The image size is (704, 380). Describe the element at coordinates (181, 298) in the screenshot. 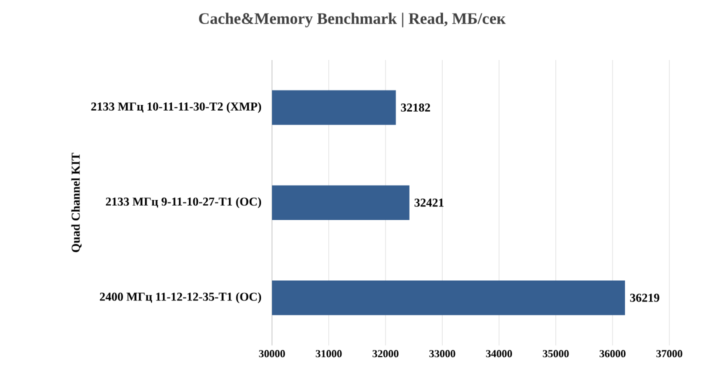

I see `y-tick-label: 2400 МГц 11-12-12-35-T1 (OC)` at that location.